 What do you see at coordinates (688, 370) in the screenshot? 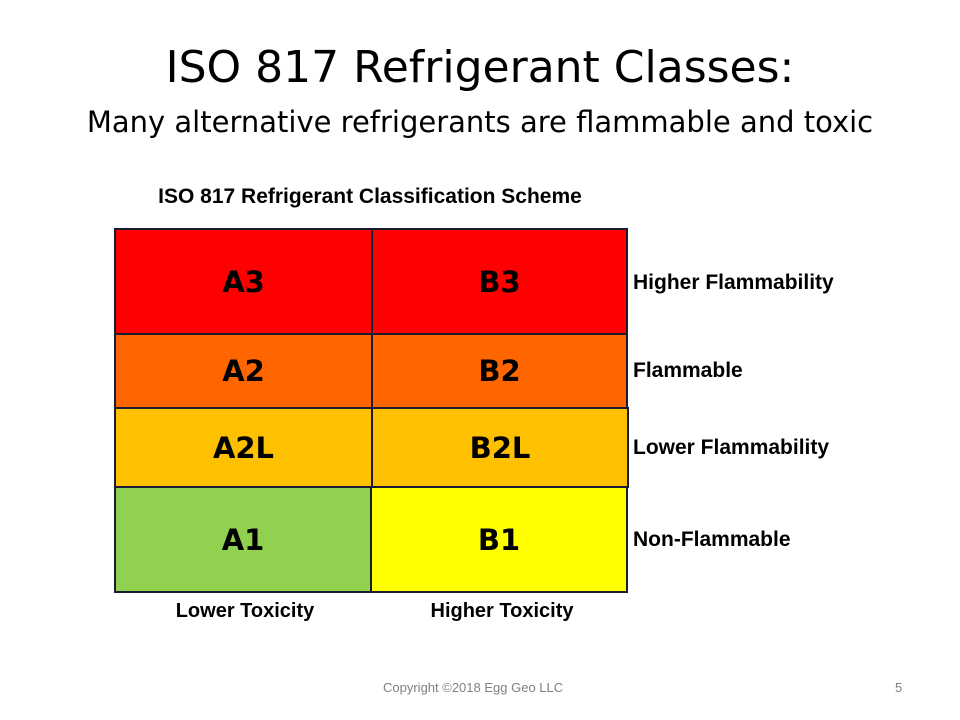
I see `row-label-flammable: Flammable` at bounding box center [688, 370].